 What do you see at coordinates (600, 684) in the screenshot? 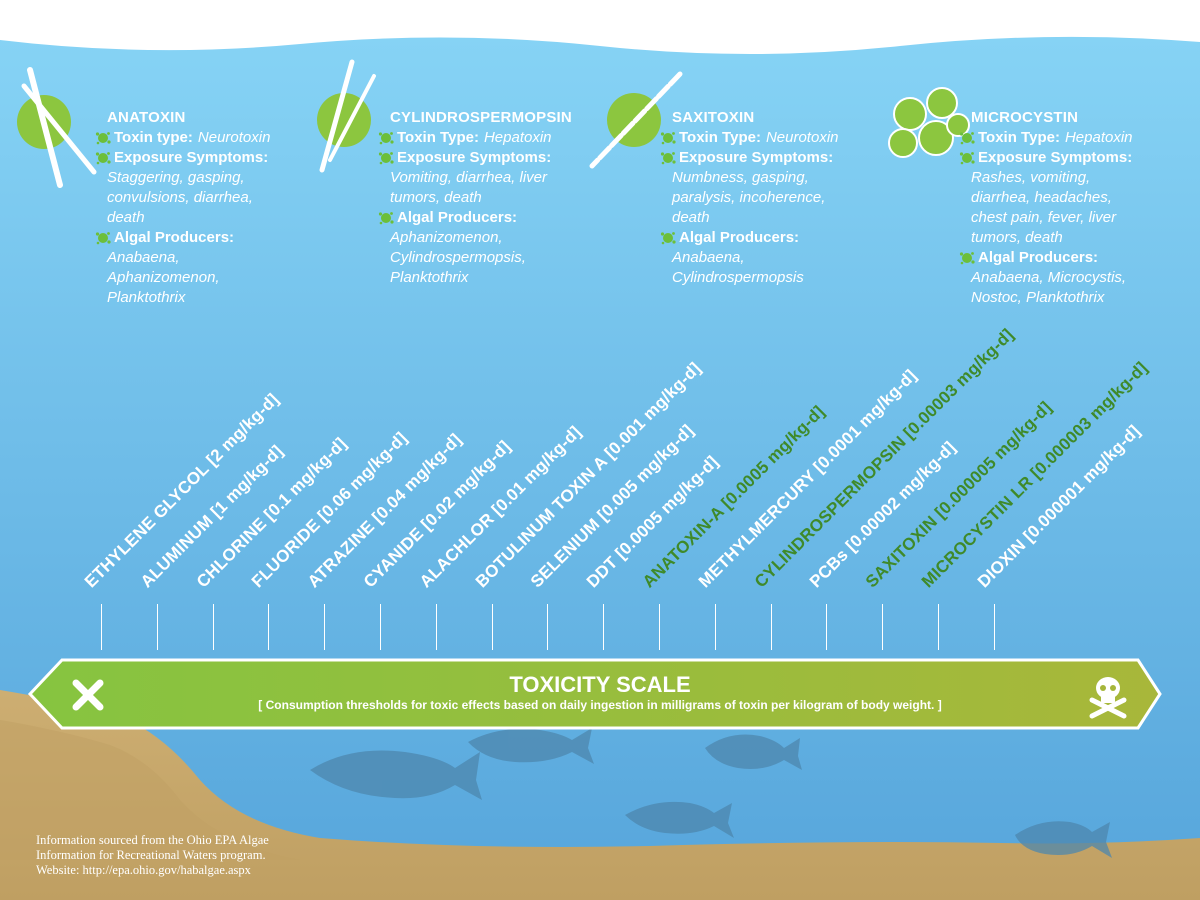
I see `toxicity-scale-title: TOXICITY SCALE` at bounding box center [600, 684].